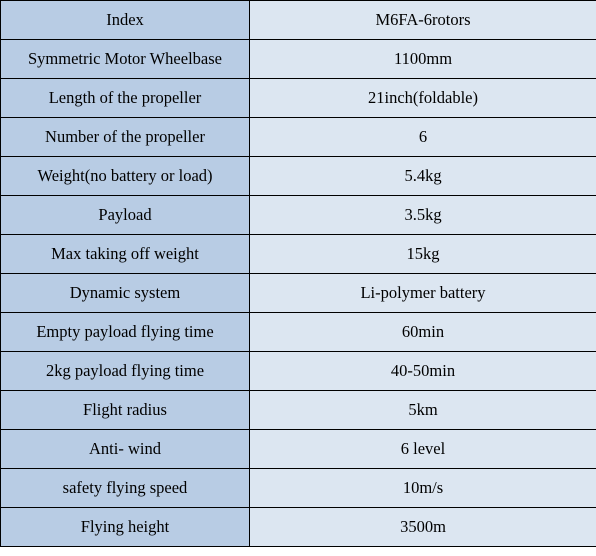 This screenshot has height=556, width=596. I want to click on table-row: Anti- wind 6 level, so click(298, 449).